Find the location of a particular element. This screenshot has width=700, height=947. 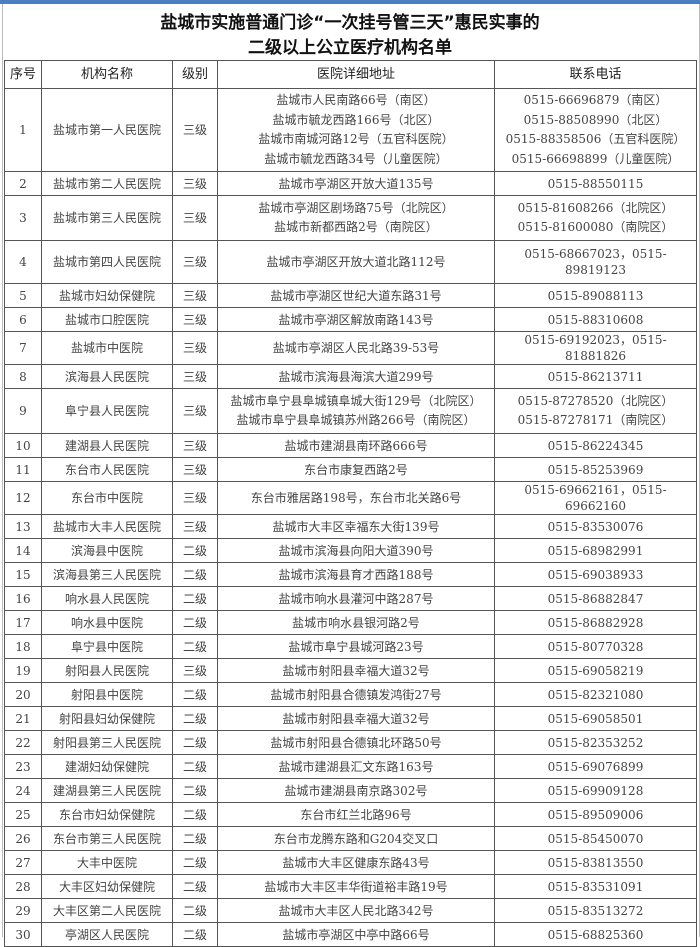

cell-no: 24 is located at coordinates (23, 790).